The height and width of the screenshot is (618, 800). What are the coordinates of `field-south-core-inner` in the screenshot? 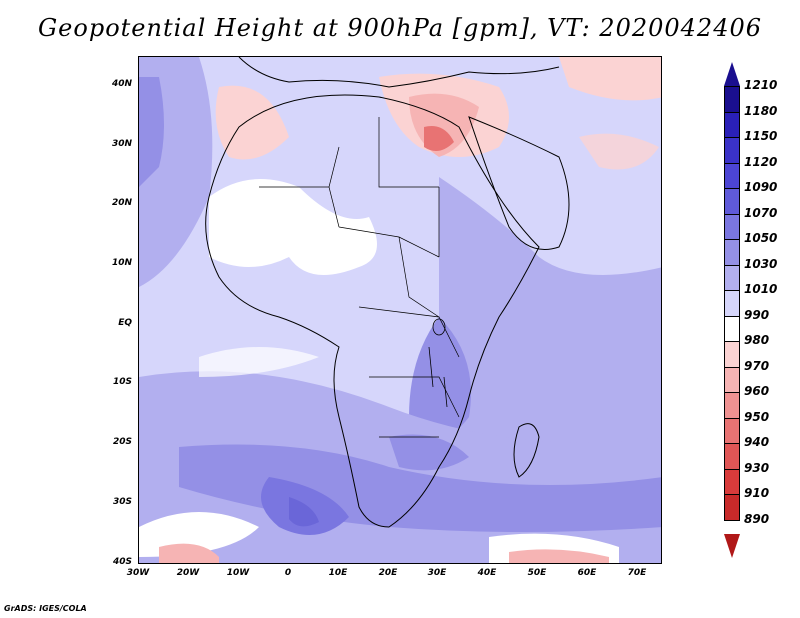 It's located at (304, 512).